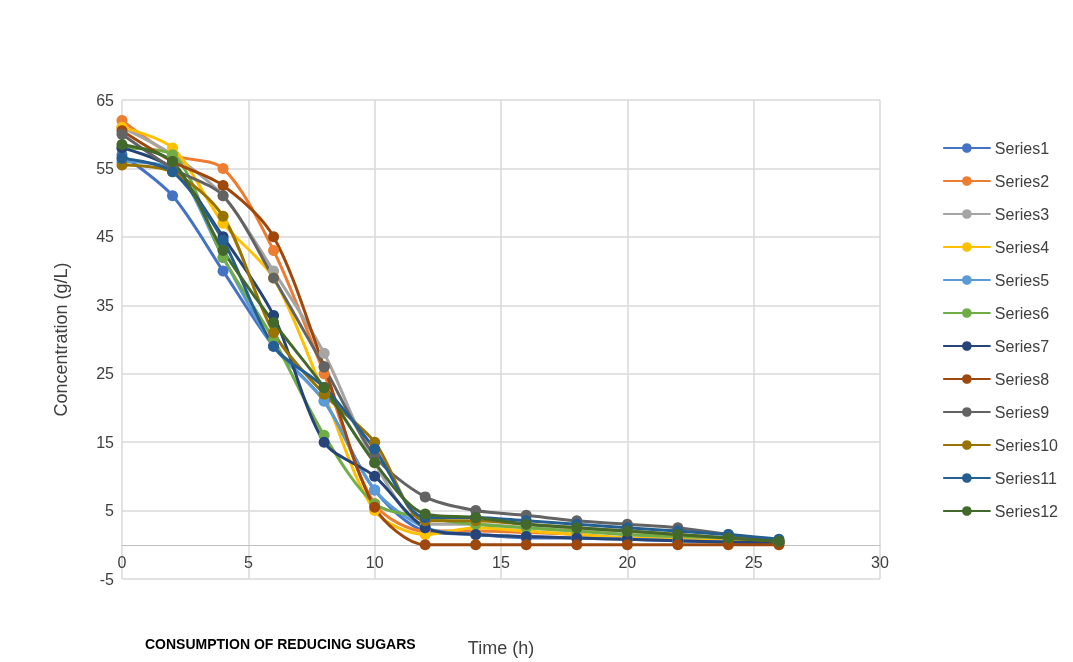 The height and width of the screenshot is (662, 1073). I want to click on y-tick-label: -5, so click(107, 579).